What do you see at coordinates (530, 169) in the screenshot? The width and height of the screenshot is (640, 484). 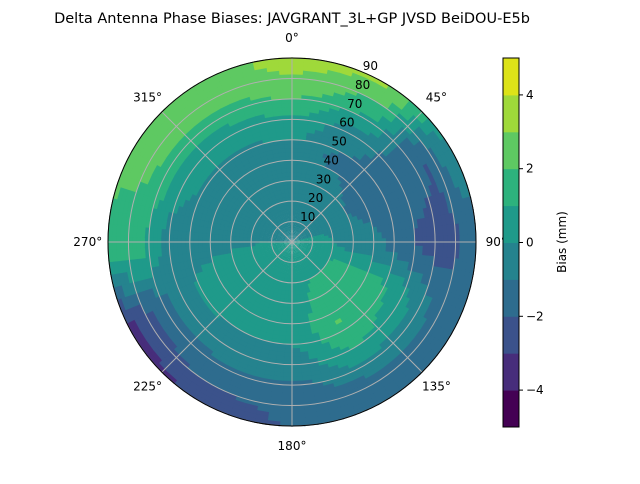 I see `colorbar-tick-label: 2` at bounding box center [530, 169].